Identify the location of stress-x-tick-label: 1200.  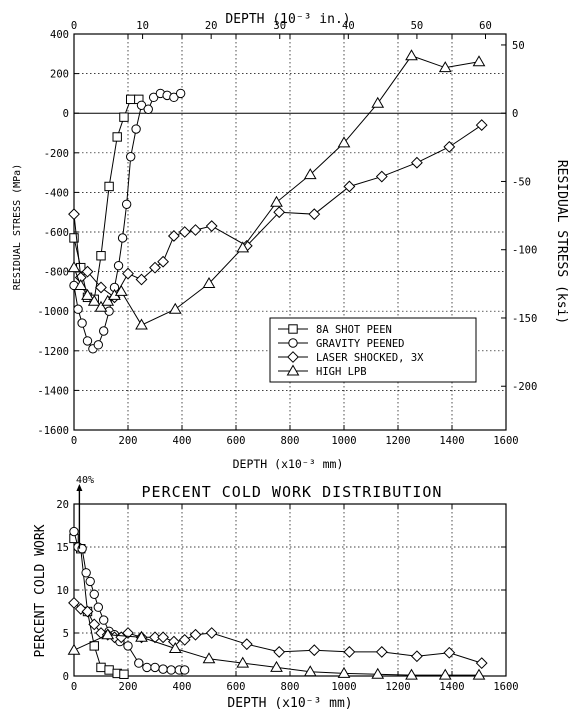
(397, 441).